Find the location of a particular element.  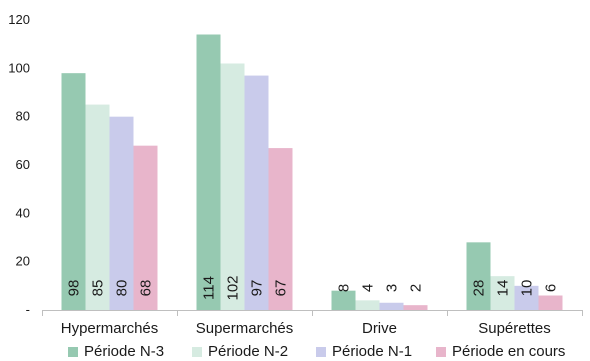

legend-label: Période N-3 is located at coordinates (124, 351).